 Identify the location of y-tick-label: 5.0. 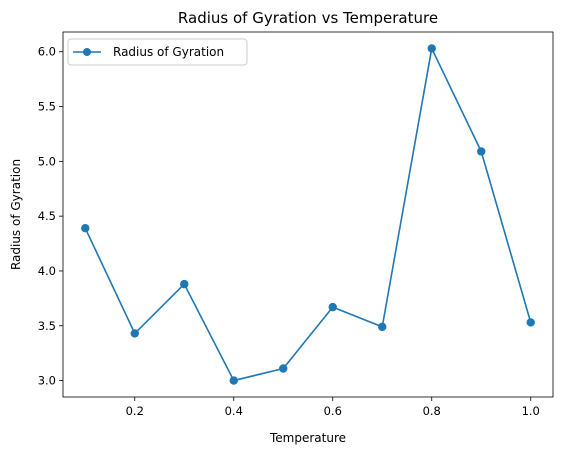
(47, 161).